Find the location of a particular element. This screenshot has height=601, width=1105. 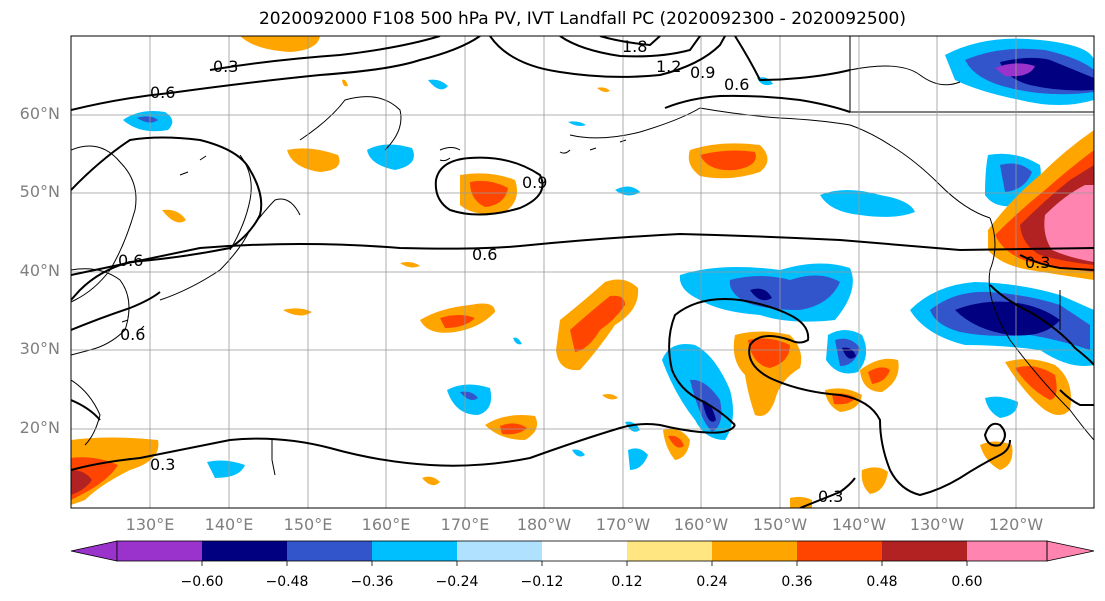

lat-label: 60°N is located at coordinates (39, 113).